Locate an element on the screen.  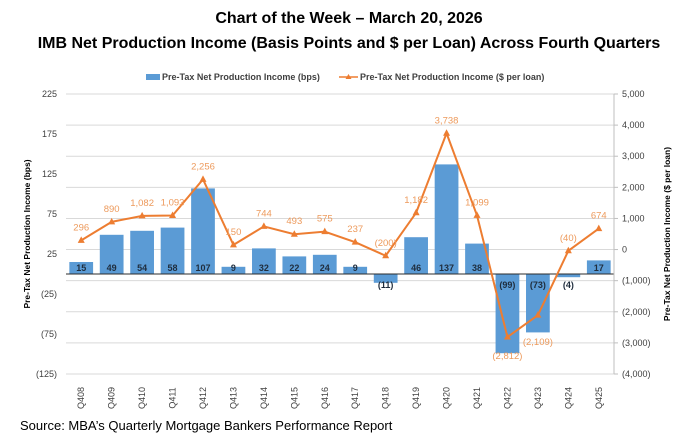
bar-data-label: 15 is located at coordinates (81, 268).